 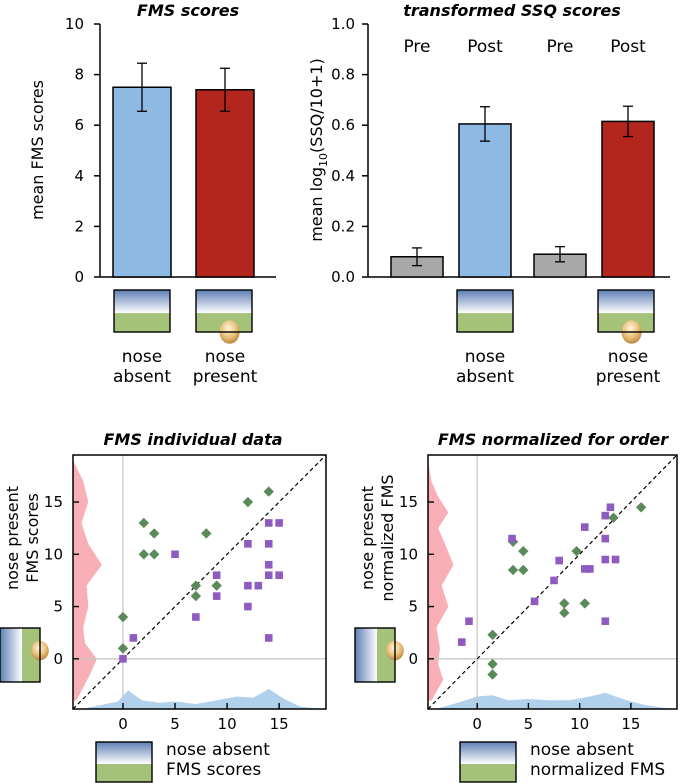 I want to click on x-axis-label: normalized FMS, so click(x=597, y=770).